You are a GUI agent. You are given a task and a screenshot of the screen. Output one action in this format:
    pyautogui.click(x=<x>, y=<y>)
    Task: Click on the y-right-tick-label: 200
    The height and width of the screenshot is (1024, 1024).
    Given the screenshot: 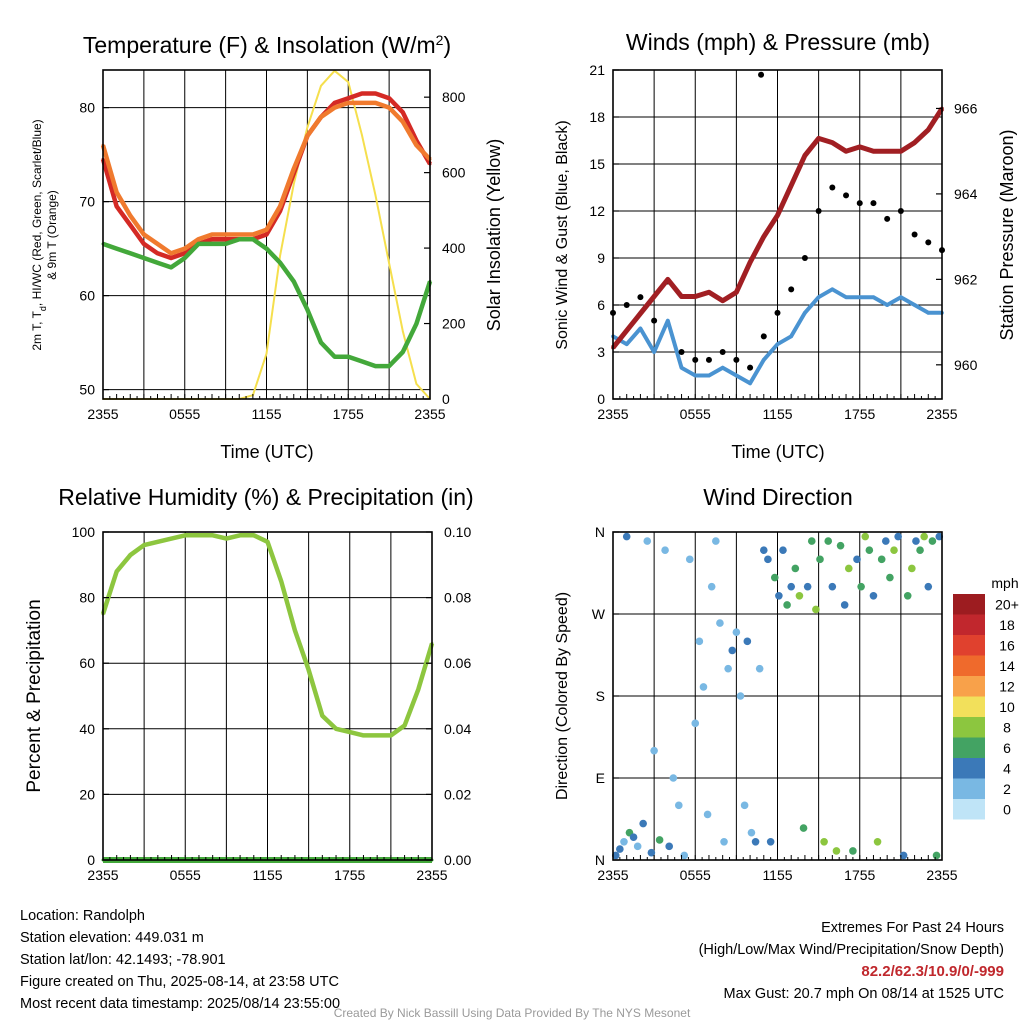 What is the action you would take?
    pyautogui.click(x=454, y=324)
    